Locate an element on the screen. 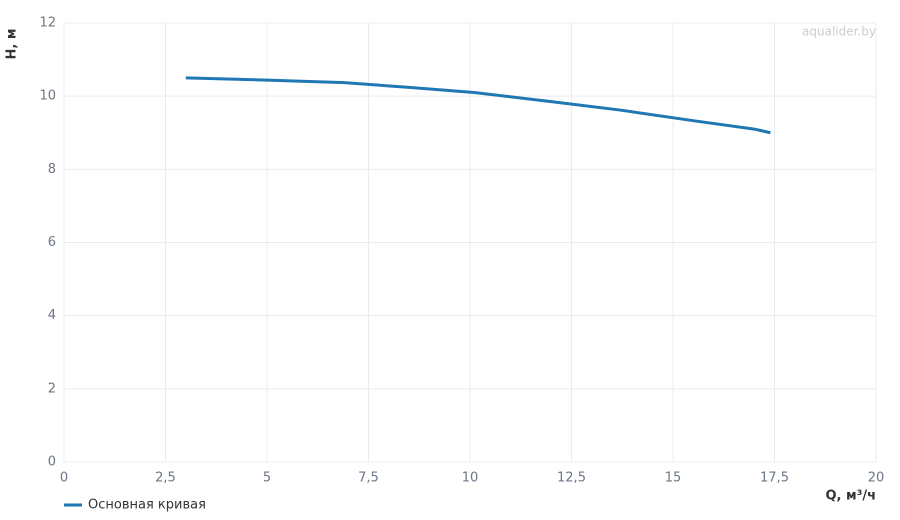 This screenshot has width=900, height=520. x-axis-label: Q, м³/ч is located at coordinates (850, 496).